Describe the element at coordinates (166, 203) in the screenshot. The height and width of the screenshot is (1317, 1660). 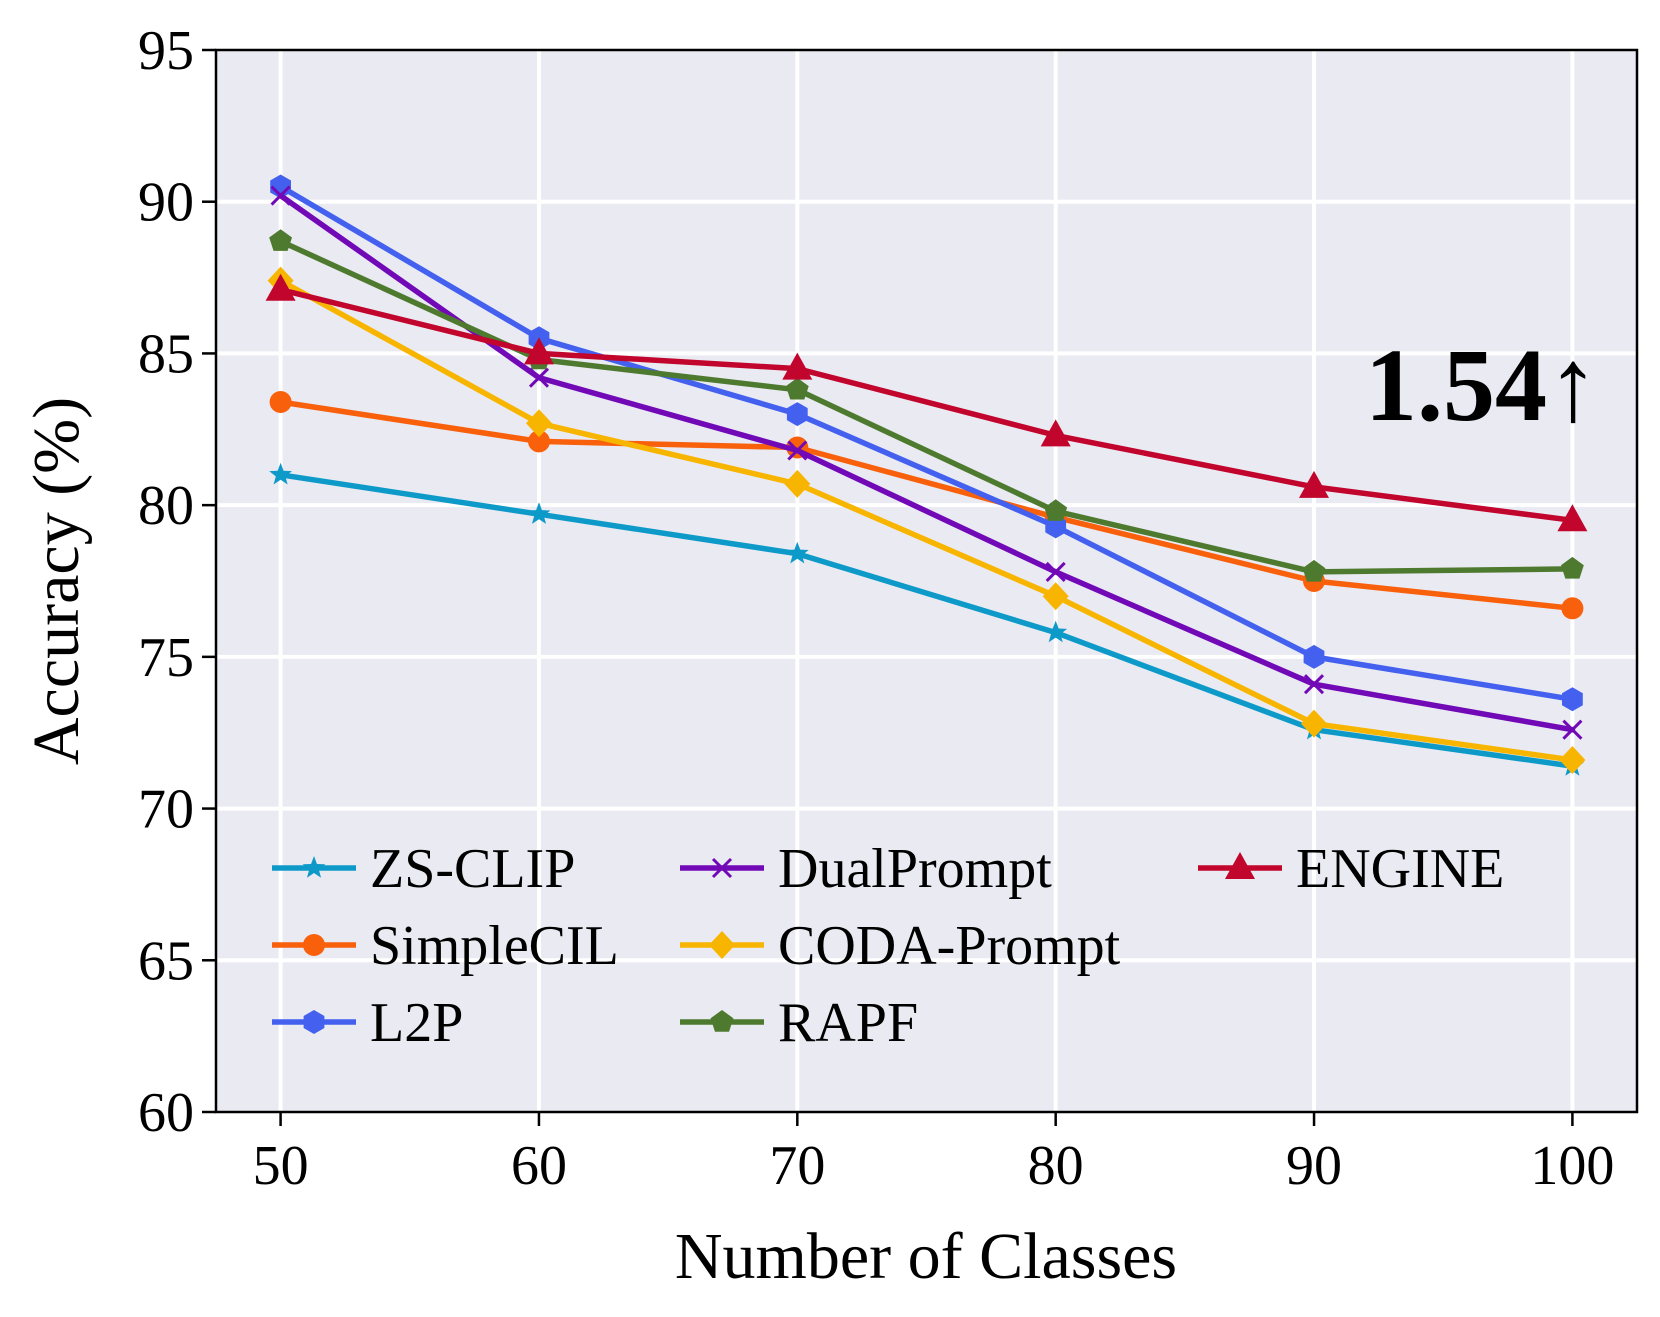
I see `y-tick-label: 90` at that location.